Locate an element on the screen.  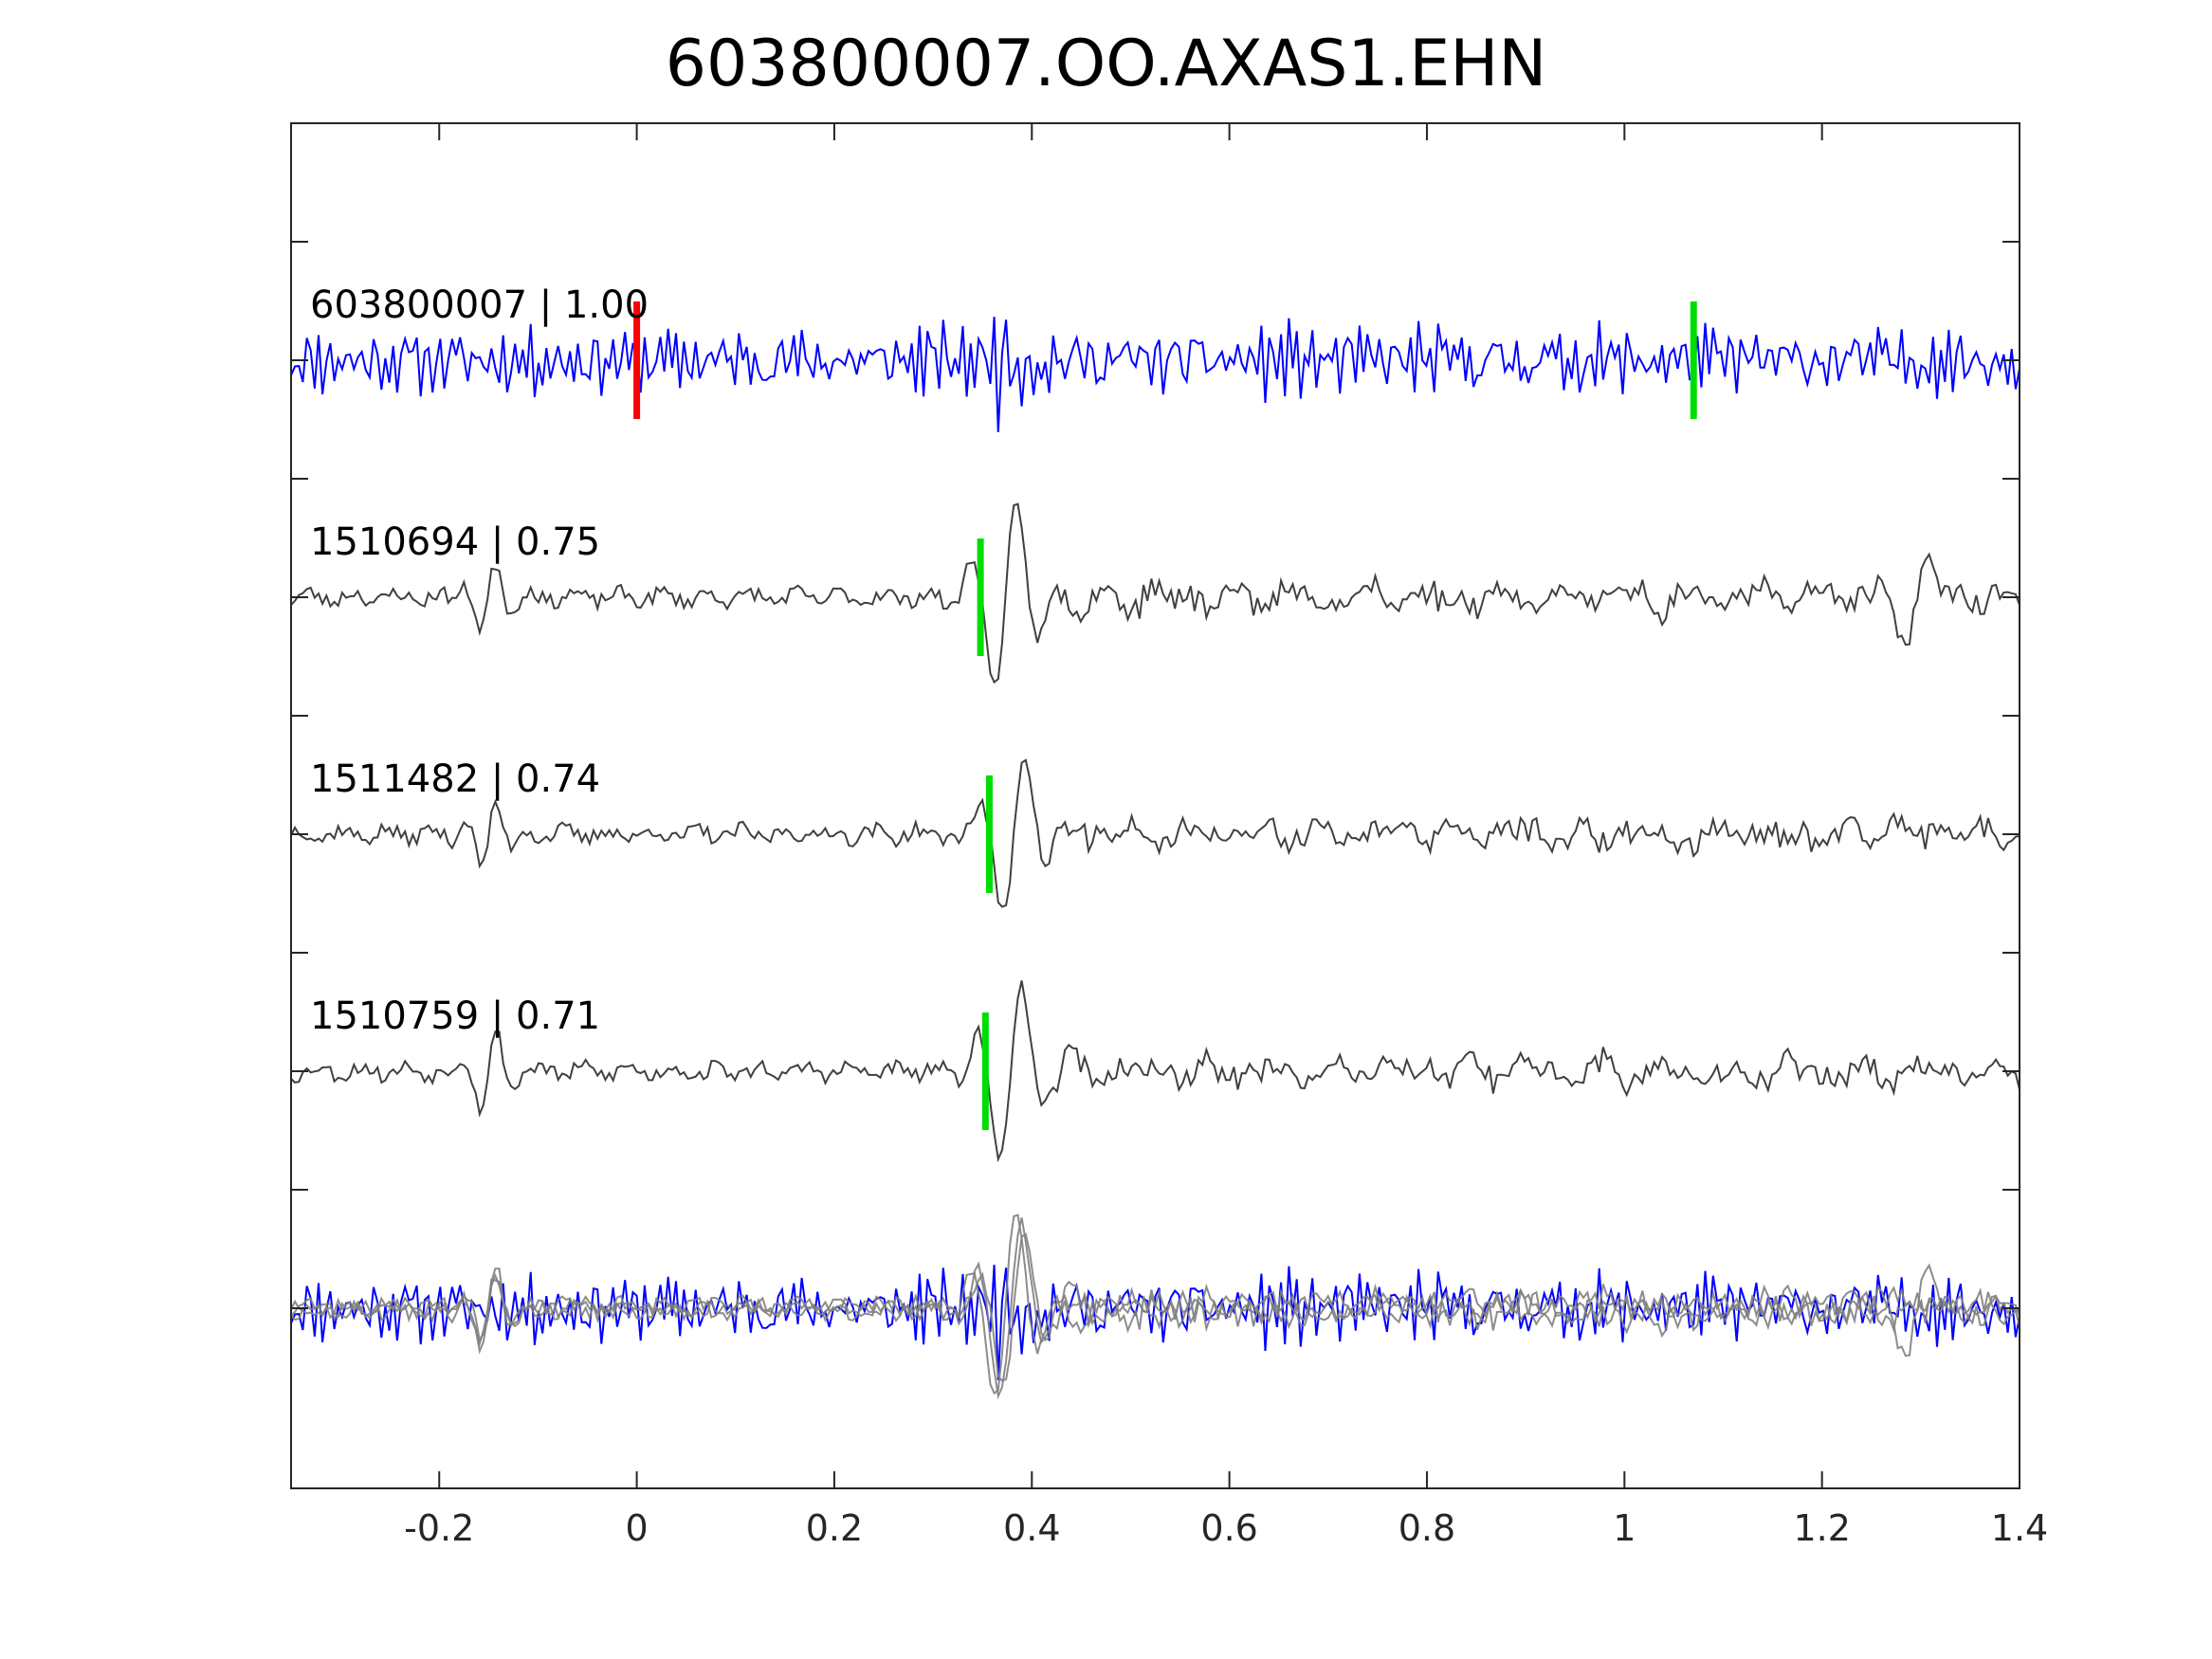
x-tick-label: 0.2 is located at coordinates (834, 1528).